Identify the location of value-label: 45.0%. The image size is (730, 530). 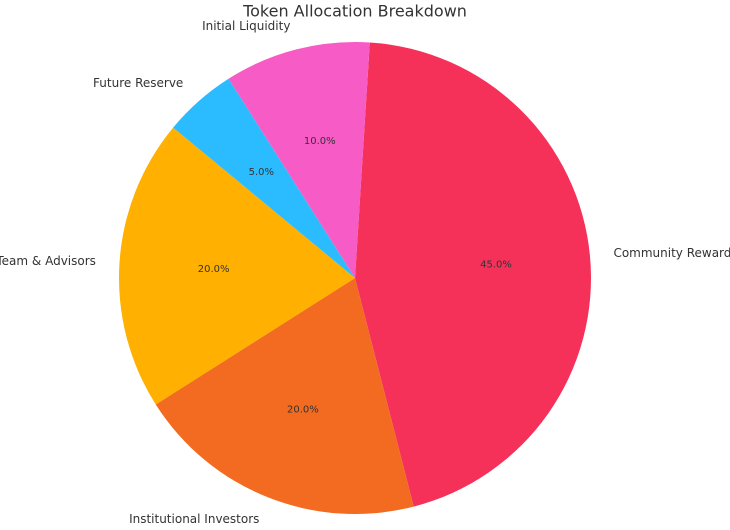
(496, 265).